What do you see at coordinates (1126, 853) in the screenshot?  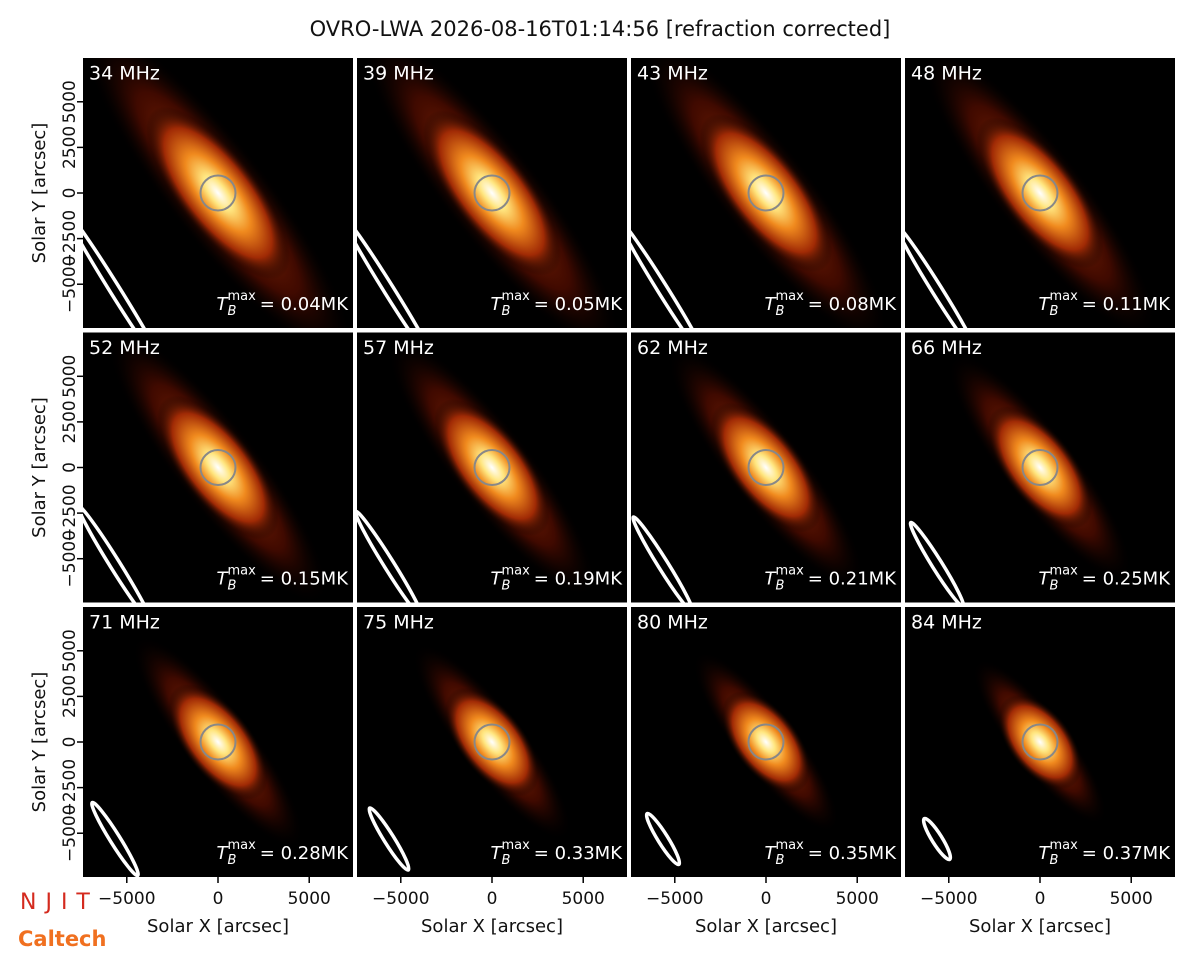 I see `tmax-value: = 0.37MK` at bounding box center [1126, 853].